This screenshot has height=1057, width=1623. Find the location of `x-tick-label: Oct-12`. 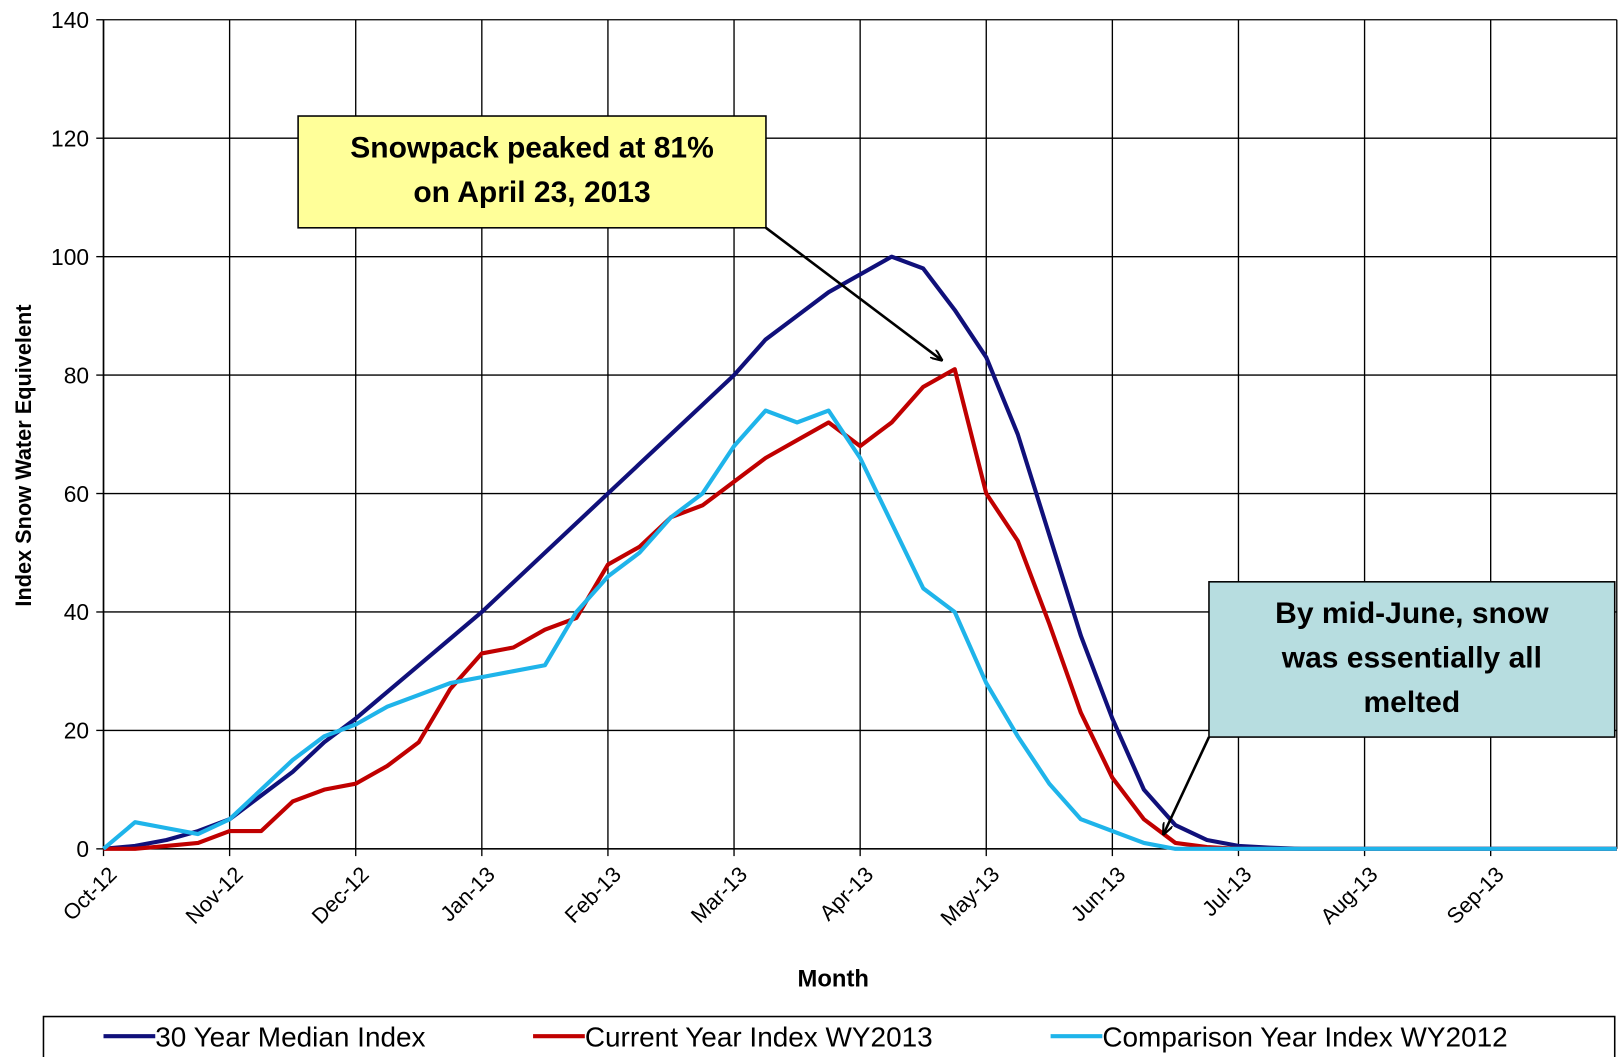

x-tick-label: Oct-12 is located at coordinates (90, 894).